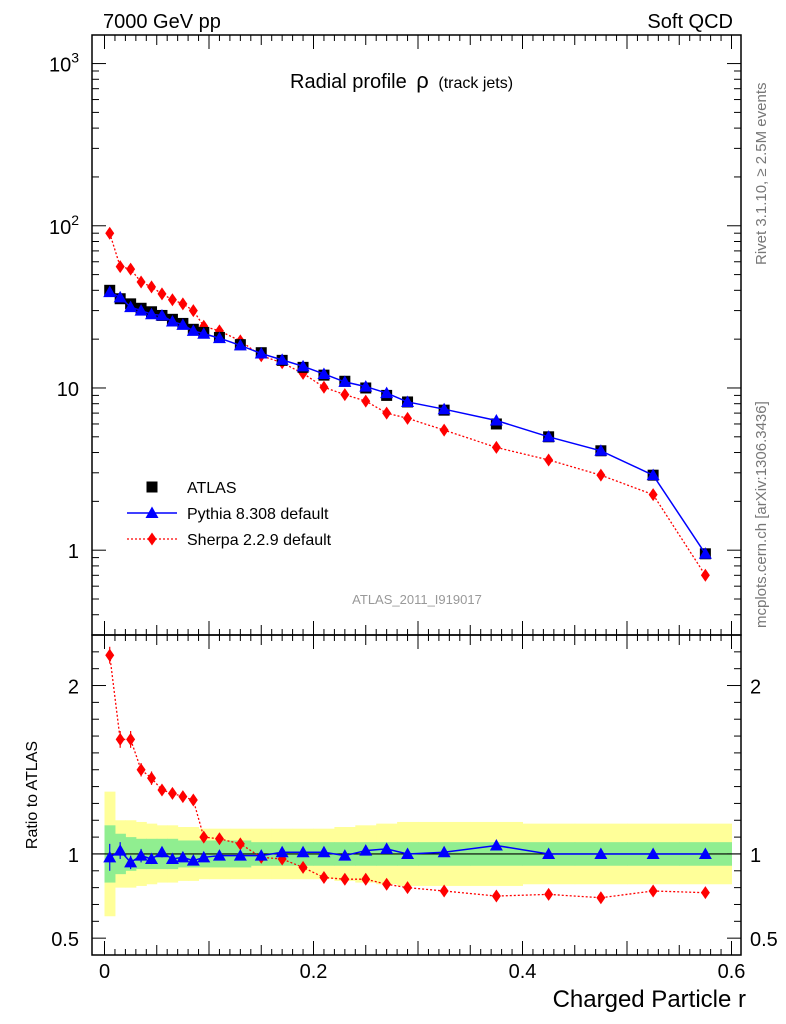  I want to click on main-title-suffix: (track jets), so click(475, 83).